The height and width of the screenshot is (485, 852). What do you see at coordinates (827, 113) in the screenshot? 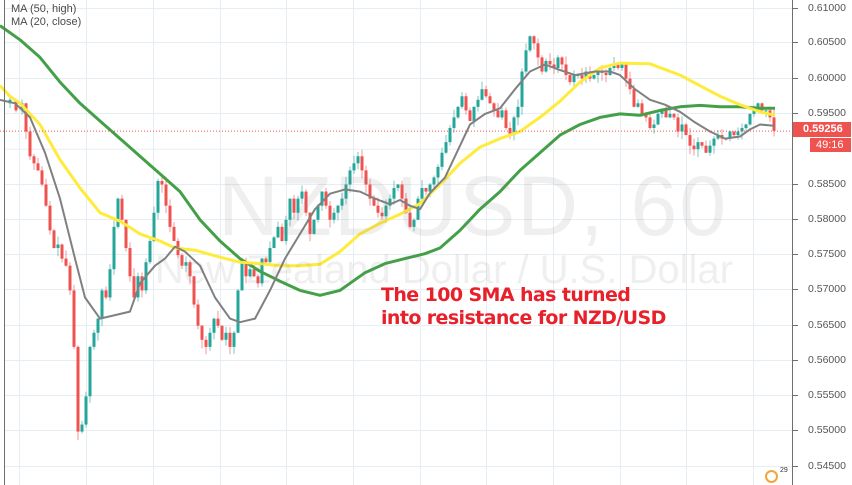
I see `price-tick-label: 0.59500` at bounding box center [827, 113].